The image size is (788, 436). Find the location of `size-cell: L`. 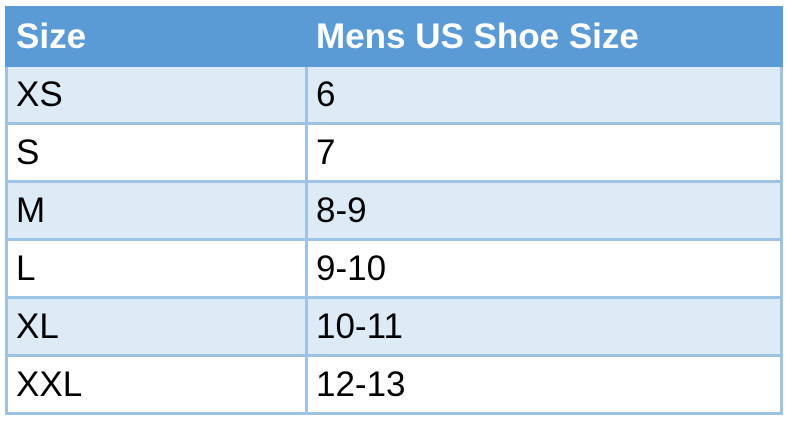

size-cell: L is located at coordinates (156, 268).